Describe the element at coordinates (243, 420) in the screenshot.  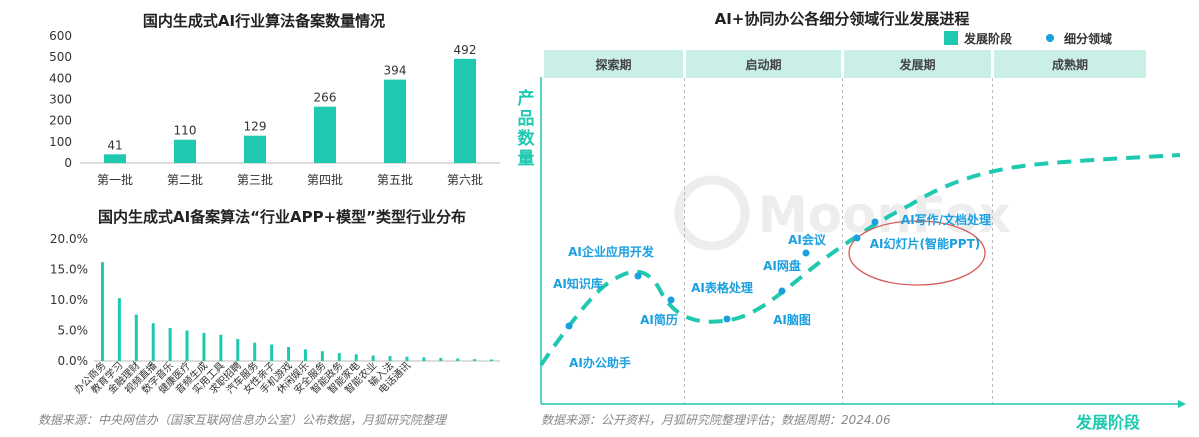
I see `source-left: 数据来源：中央网信办（国家互联网信息办公室）公布数据，月狐研究院整理` at that location.